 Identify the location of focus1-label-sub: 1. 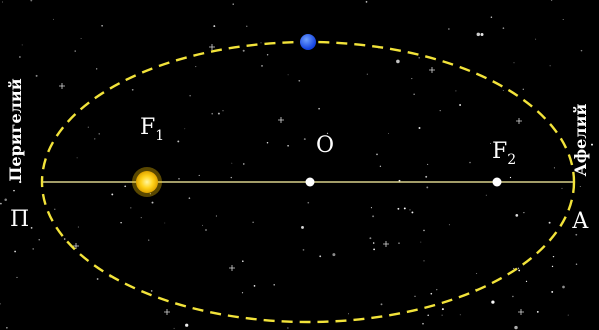
(159, 136).